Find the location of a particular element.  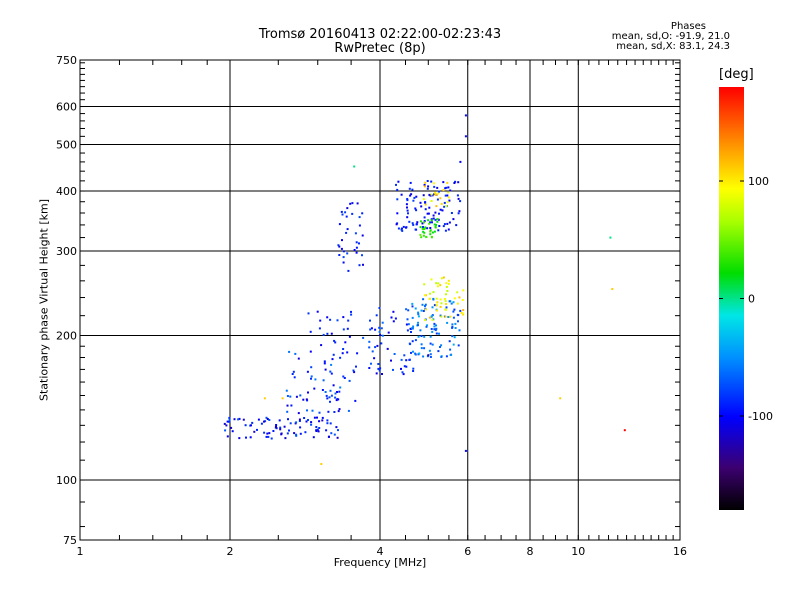

y-tick-label: 200 is located at coordinates (66, 336).